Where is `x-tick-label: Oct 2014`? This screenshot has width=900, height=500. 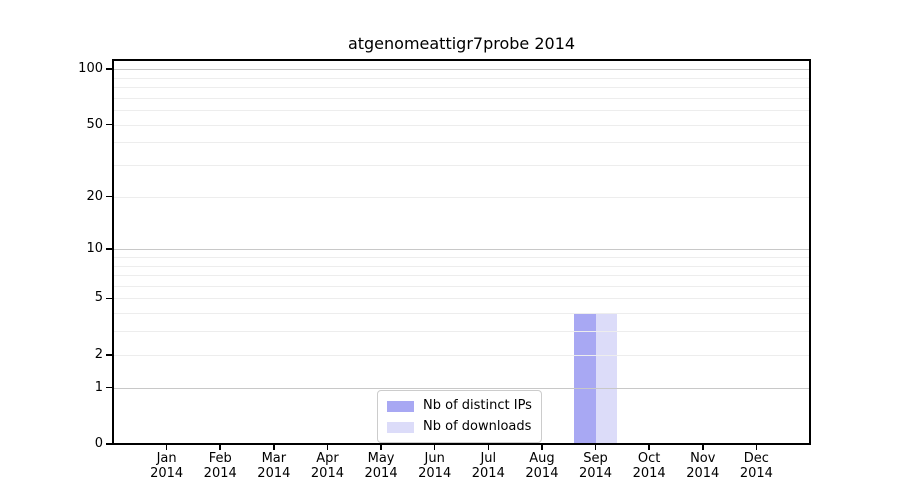
x-tick-label: Oct 2014 is located at coordinates (649, 466).